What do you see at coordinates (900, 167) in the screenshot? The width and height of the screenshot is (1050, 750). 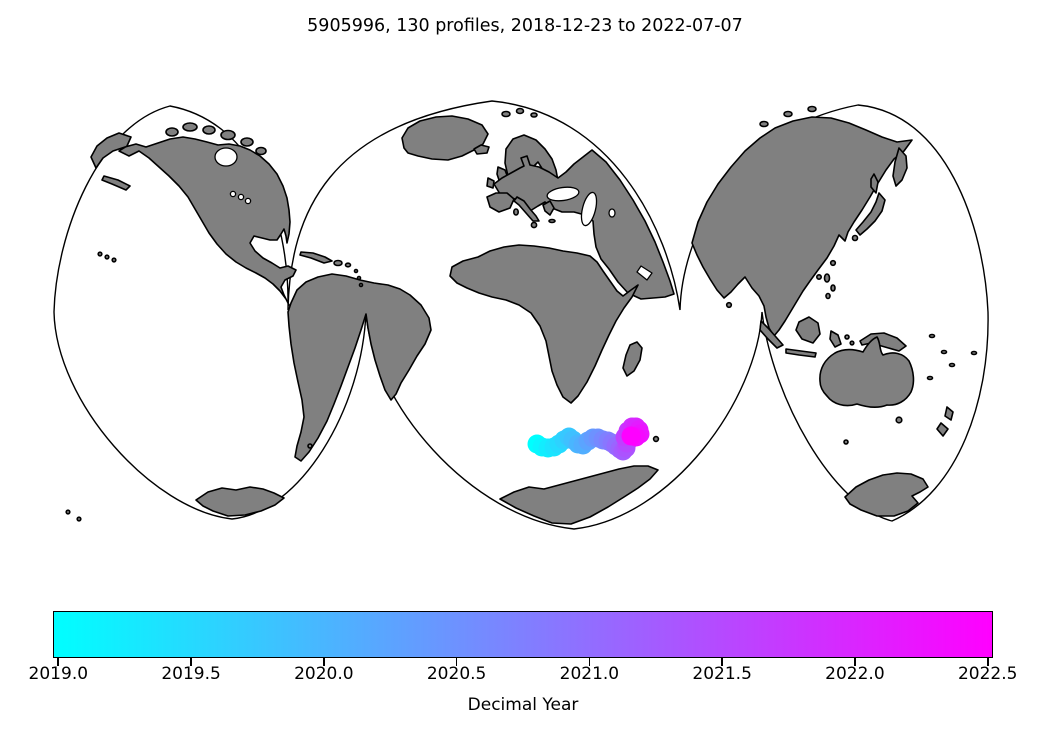 I see `land-kamchatka` at bounding box center [900, 167].